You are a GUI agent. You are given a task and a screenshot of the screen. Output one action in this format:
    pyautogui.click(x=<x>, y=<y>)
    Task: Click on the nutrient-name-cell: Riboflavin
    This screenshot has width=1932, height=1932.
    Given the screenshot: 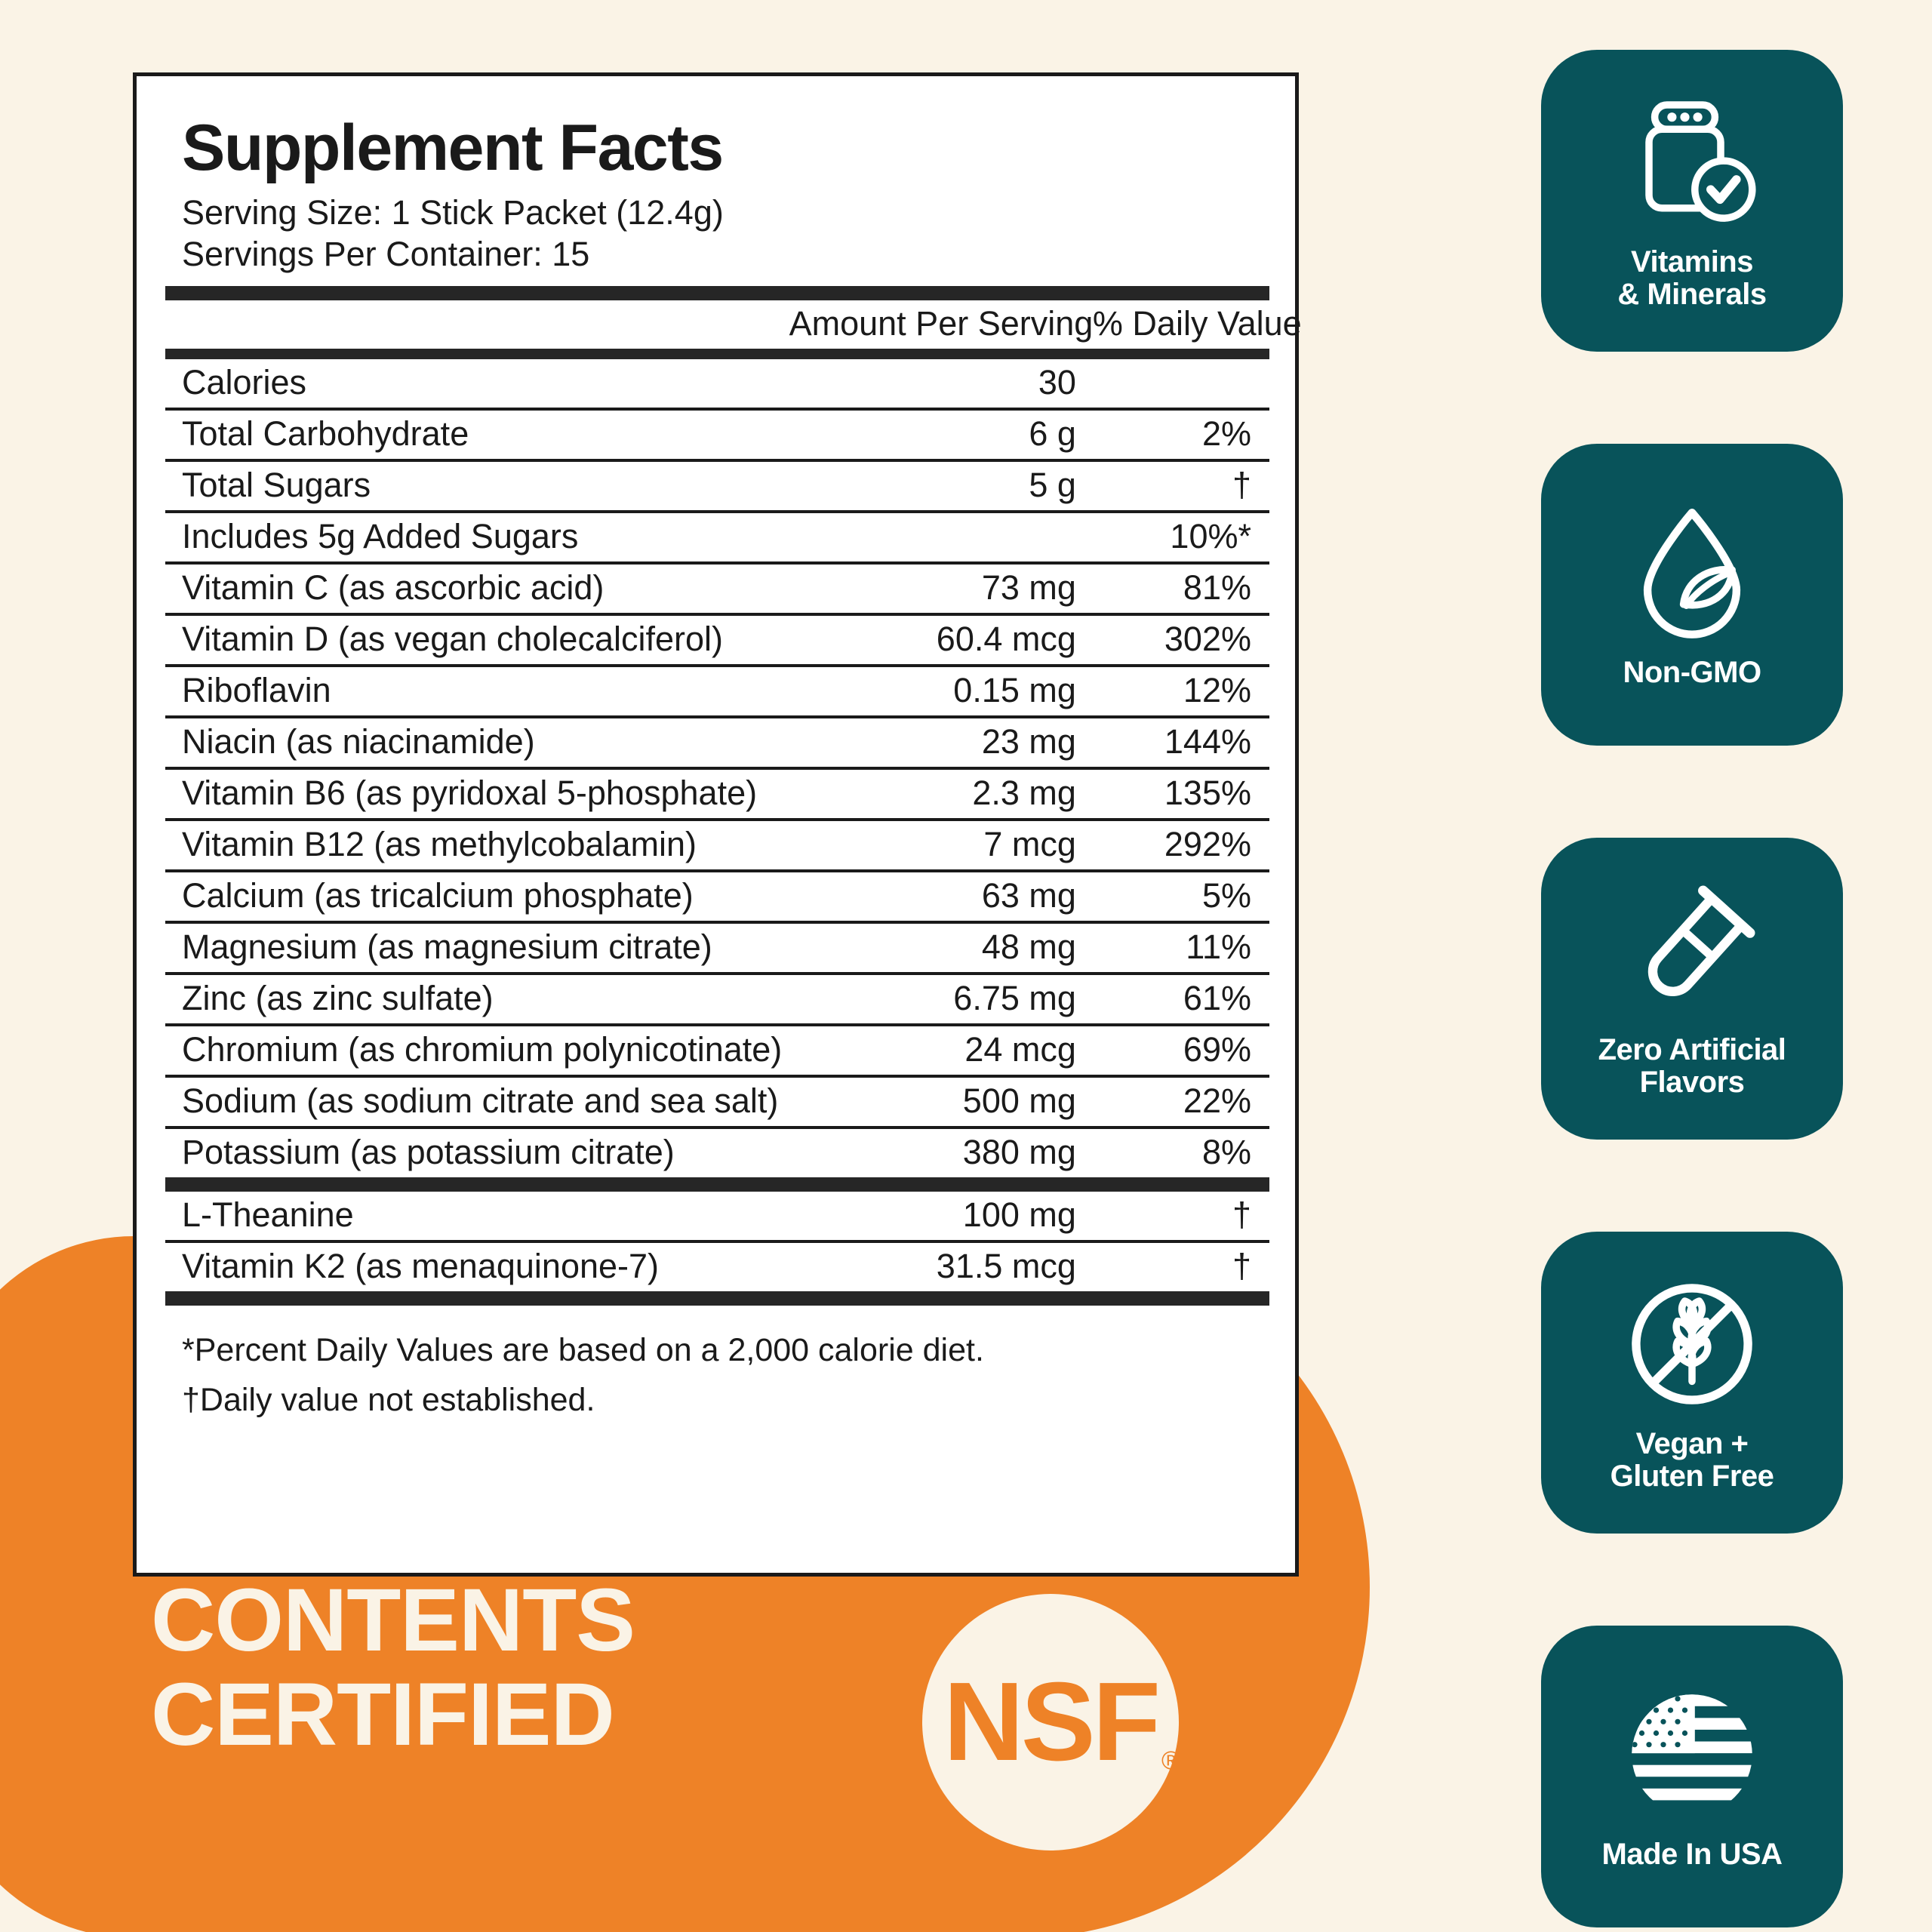 What is the action you would take?
    pyautogui.click(x=477, y=690)
    